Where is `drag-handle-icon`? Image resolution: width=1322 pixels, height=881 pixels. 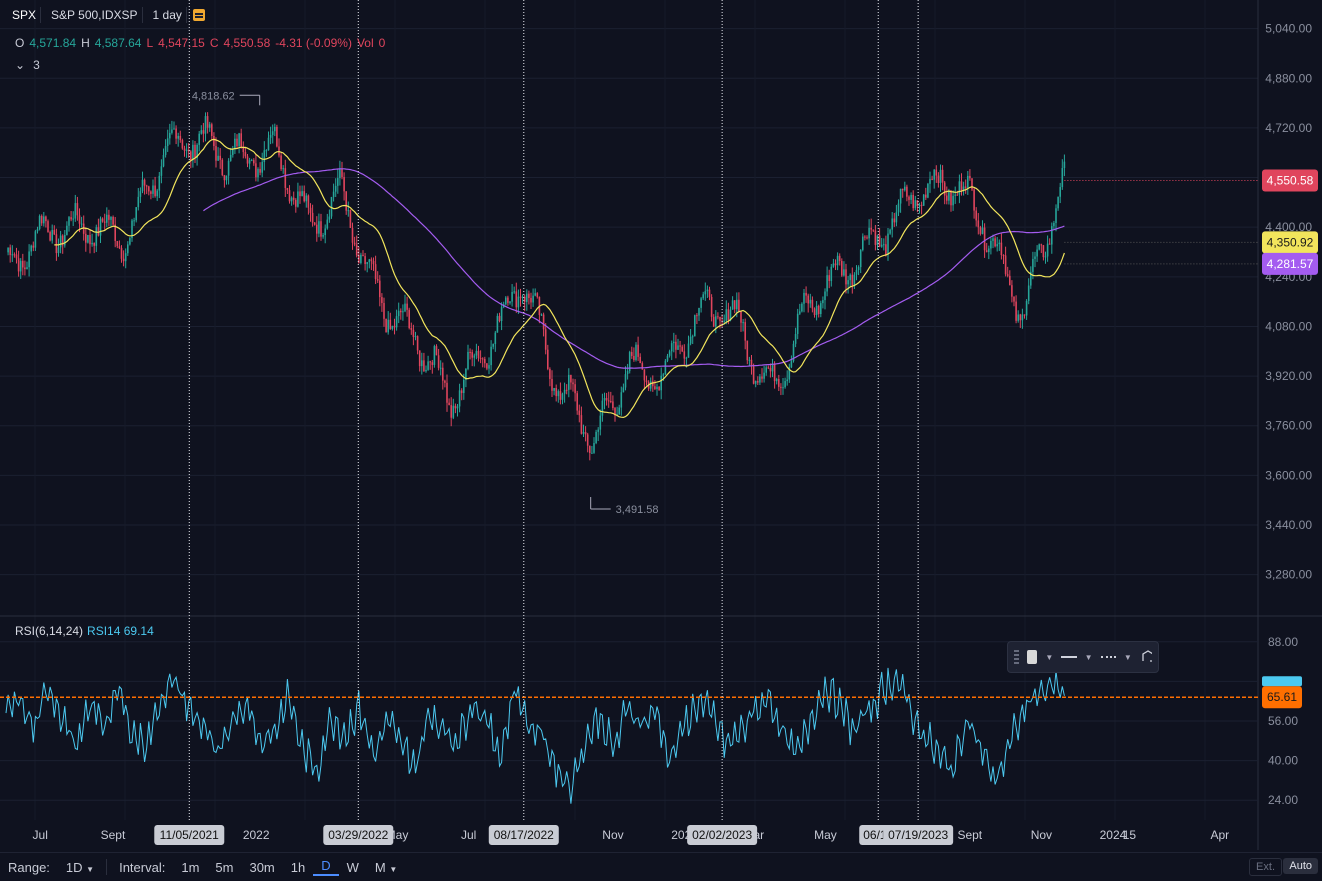 drag-handle-icon is located at coordinates (1016, 657).